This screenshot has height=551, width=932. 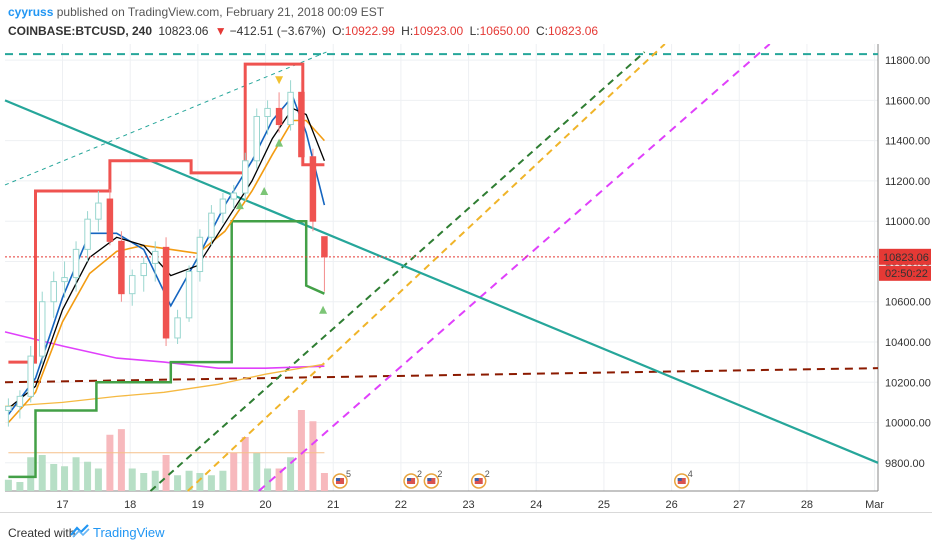 I want to click on x-tick-label: 24, so click(x=536, y=505).